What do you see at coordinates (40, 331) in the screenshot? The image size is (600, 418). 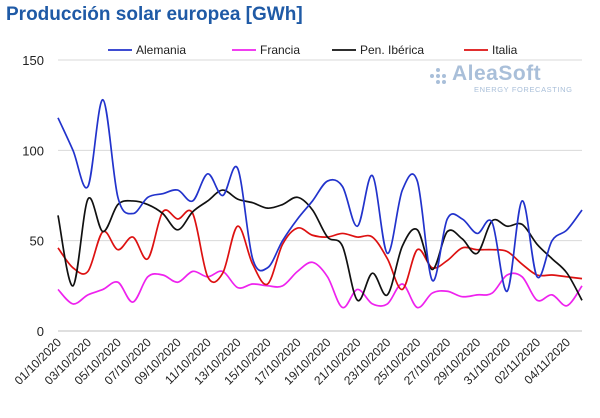 I see `y-tick-label: 0` at bounding box center [40, 331].